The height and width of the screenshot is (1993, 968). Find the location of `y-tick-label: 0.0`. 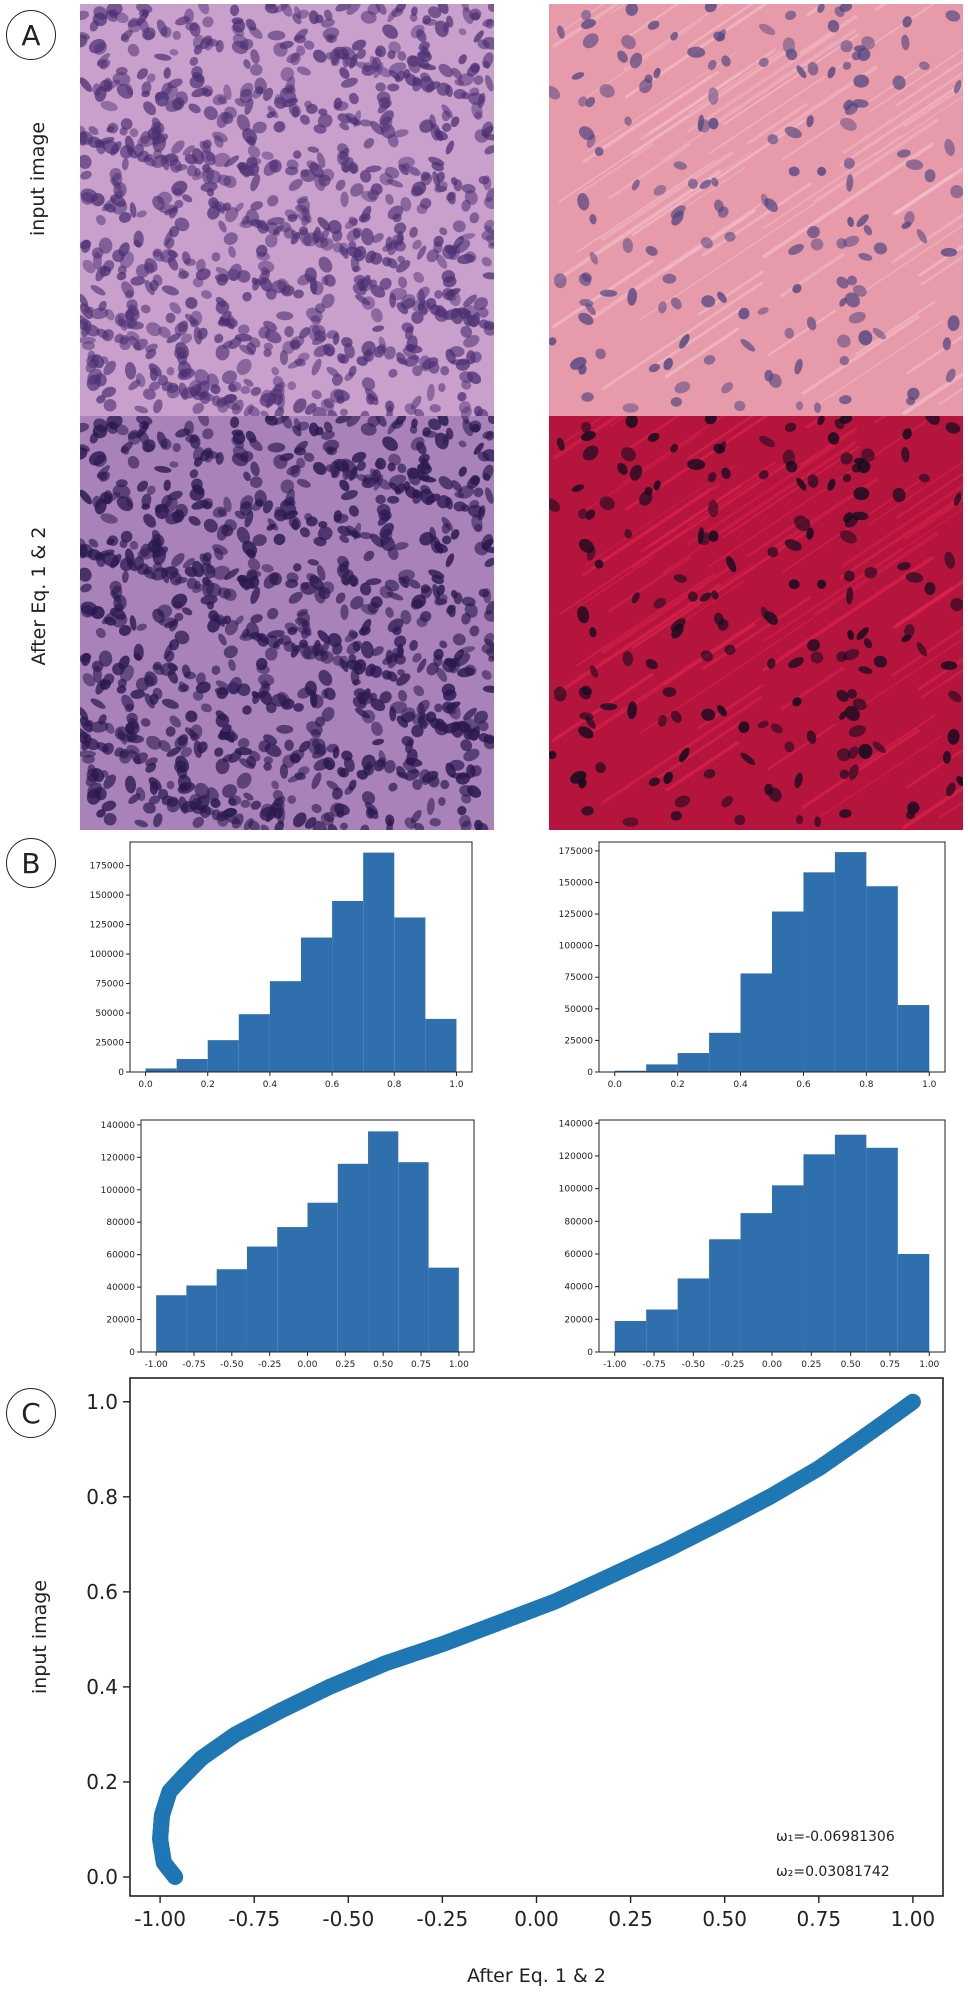

y-tick-label: 0.0 is located at coordinates (102, 1877).